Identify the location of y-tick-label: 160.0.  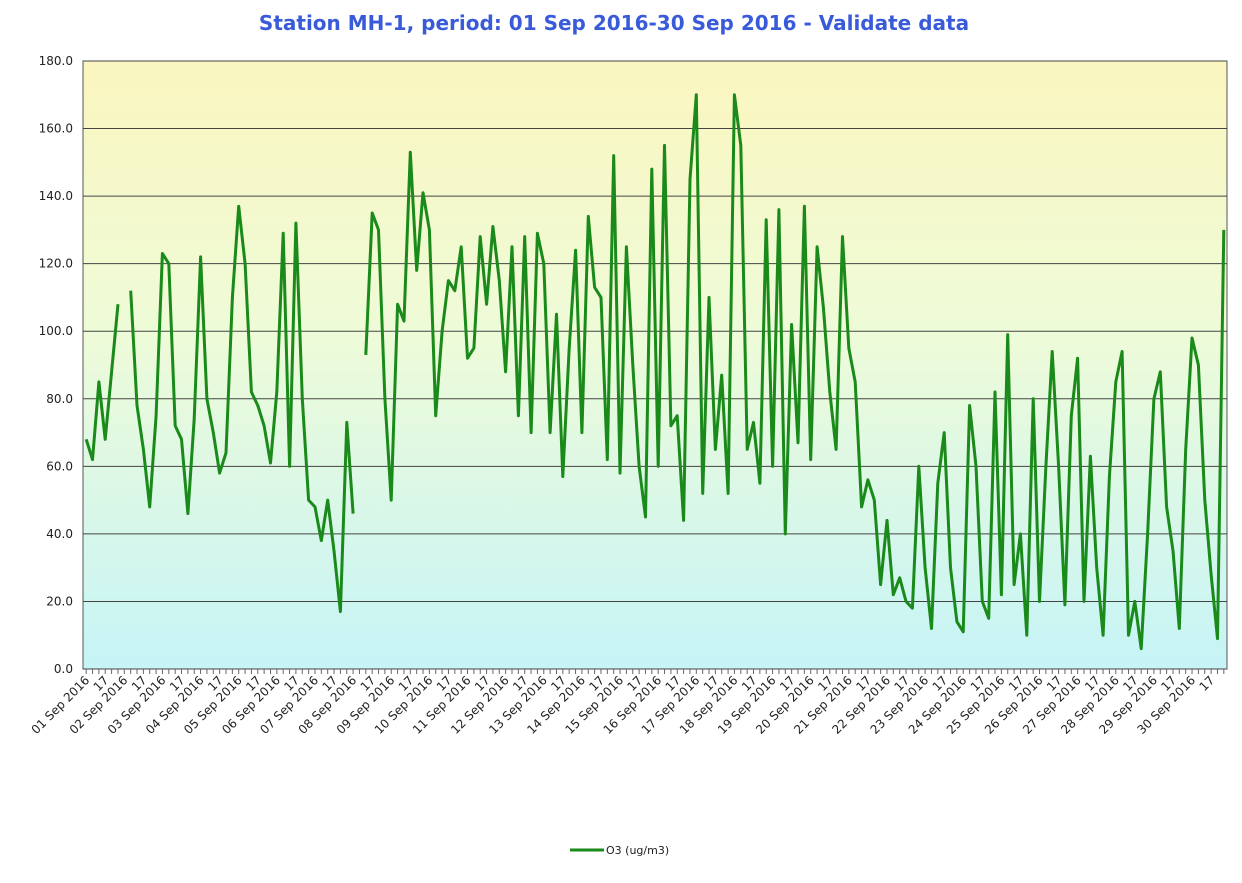
(56, 129).